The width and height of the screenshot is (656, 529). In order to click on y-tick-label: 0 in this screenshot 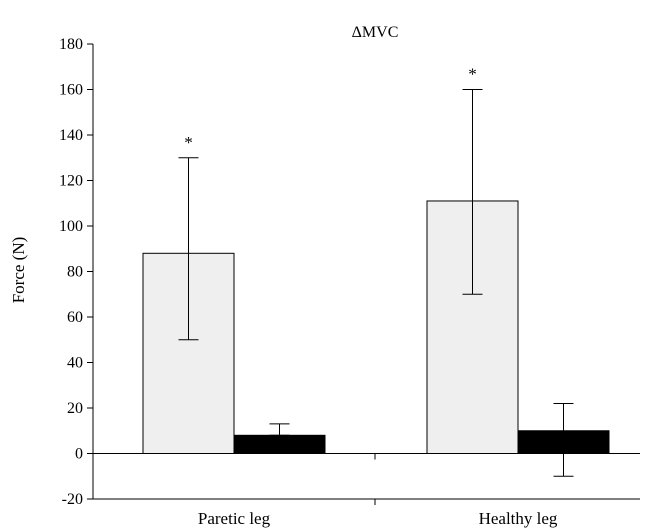, I will do `click(79, 454)`.